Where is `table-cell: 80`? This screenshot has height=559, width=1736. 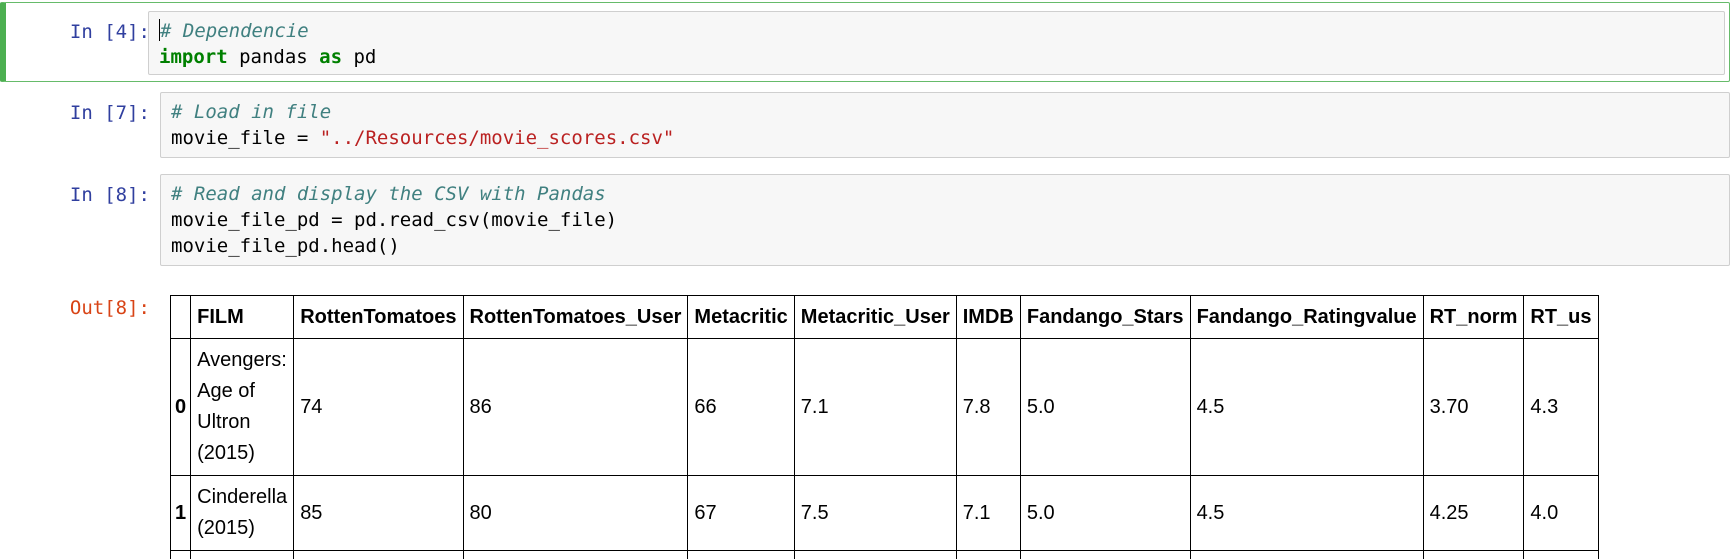
table-cell: 80 is located at coordinates (575, 513).